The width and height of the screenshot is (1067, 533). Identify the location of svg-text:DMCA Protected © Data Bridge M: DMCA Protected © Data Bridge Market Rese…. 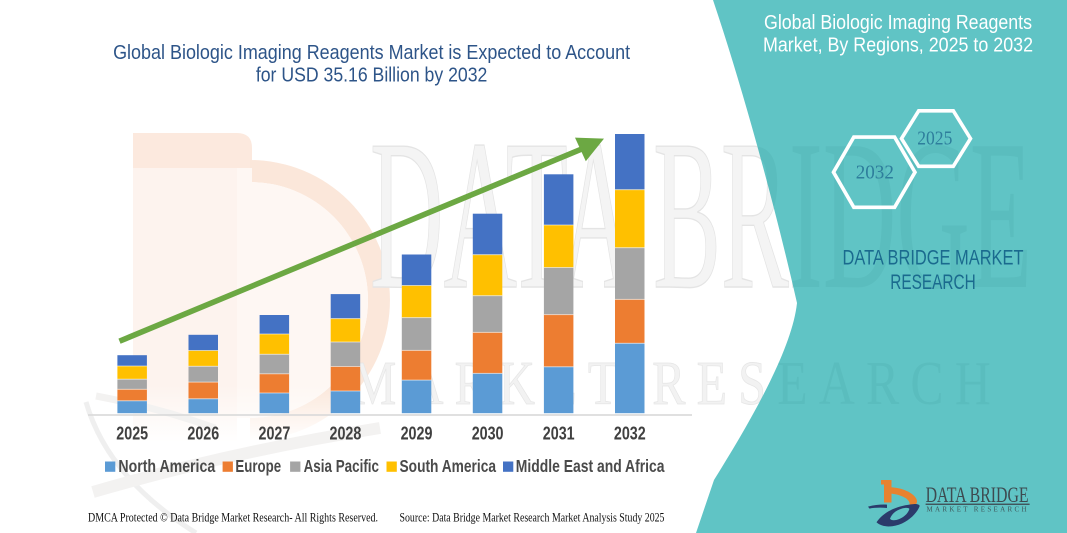
(233, 518).